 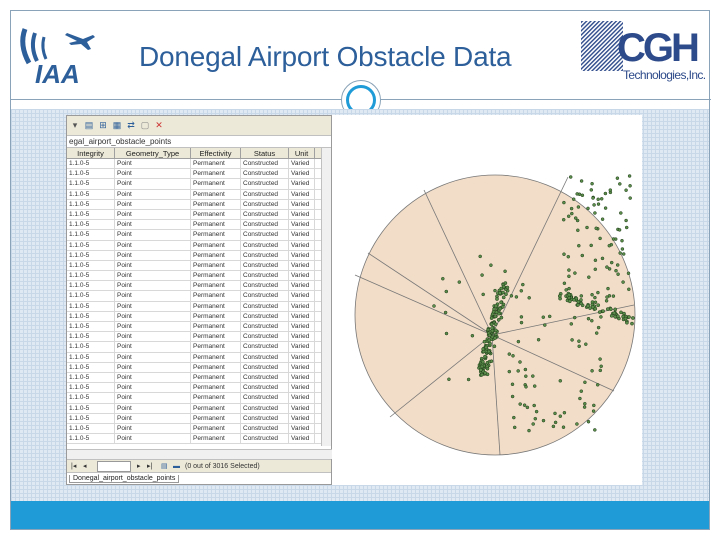 I want to click on record-number-input, so click(x=114, y=466).